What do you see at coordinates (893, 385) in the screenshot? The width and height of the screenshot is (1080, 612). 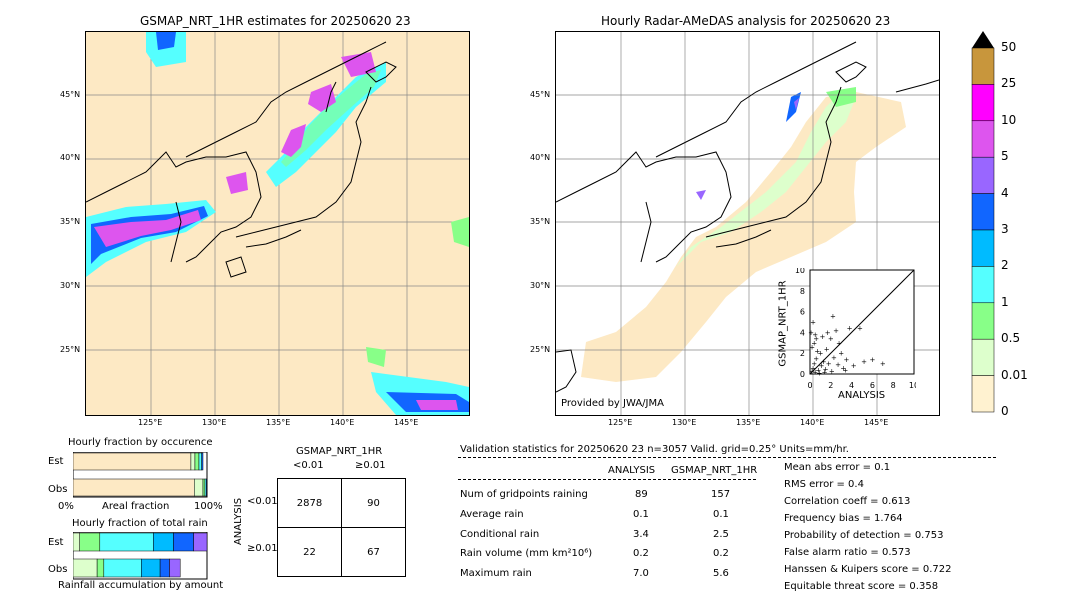 I see `scatter-x-tick: 8` at bounding box center [893, 385].